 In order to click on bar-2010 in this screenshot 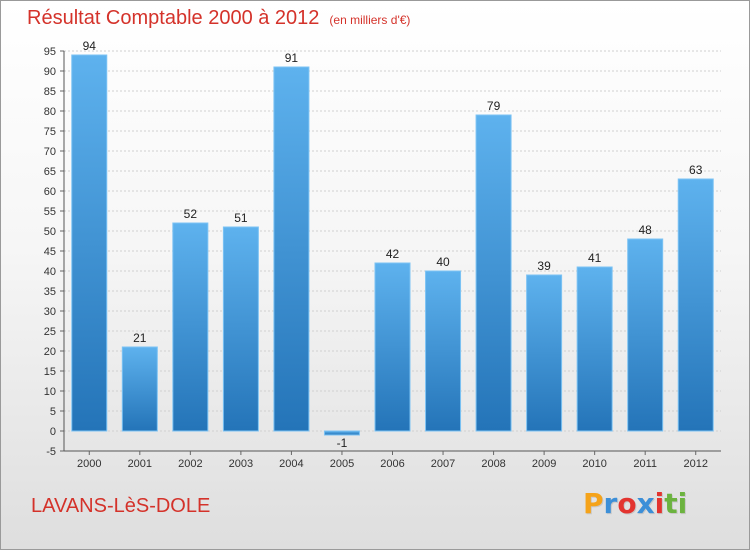, I will do `click(594, 349)`.